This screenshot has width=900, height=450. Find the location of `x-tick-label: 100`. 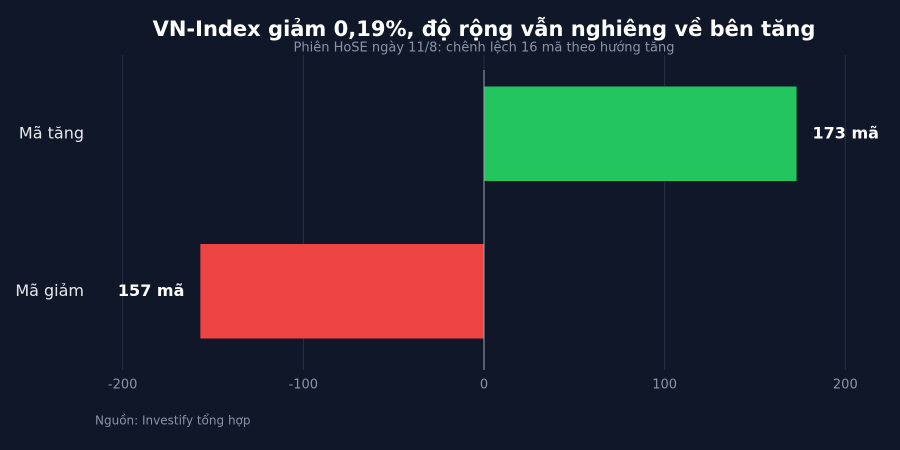

x-tick-label: 100 is located at coordinates (664, 385).